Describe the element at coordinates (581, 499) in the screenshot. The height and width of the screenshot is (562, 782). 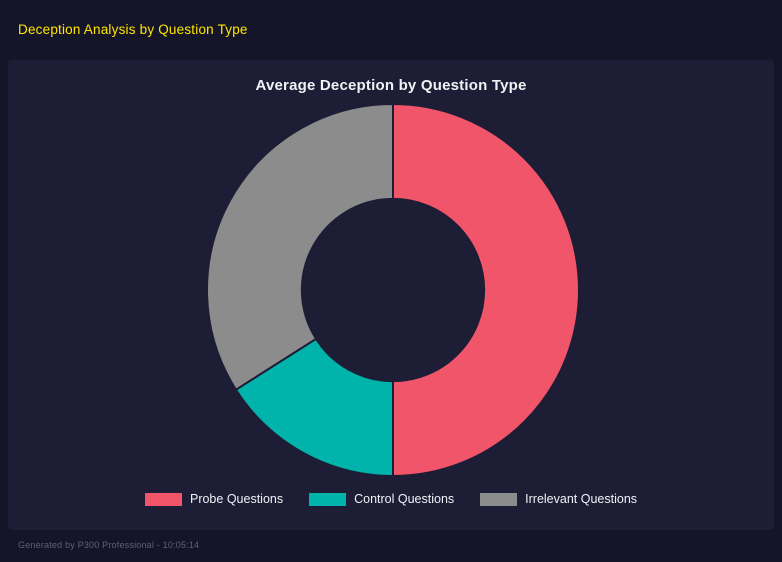
I see `legend-label: Irrelevant Questions` at that location.